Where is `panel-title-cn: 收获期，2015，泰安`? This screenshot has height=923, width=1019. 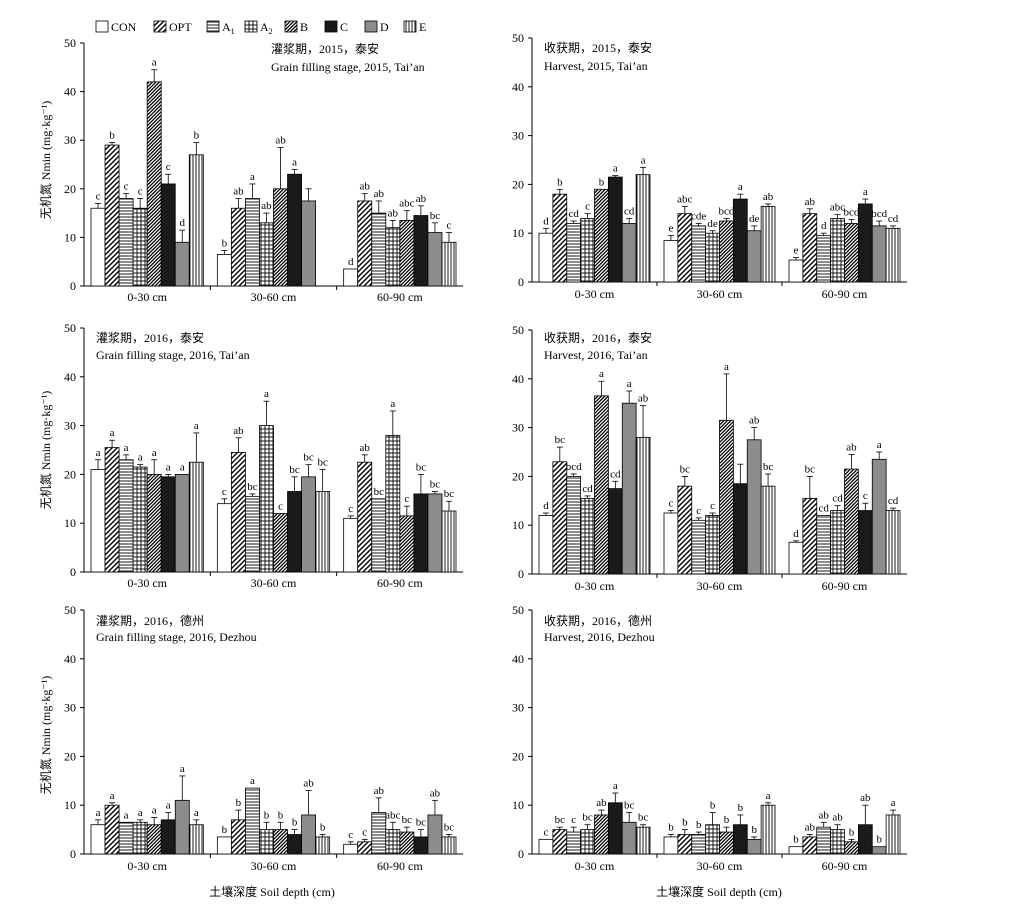
panel-title-cn: 收获期，2015，泰安 is located at coordinates (598, 47).